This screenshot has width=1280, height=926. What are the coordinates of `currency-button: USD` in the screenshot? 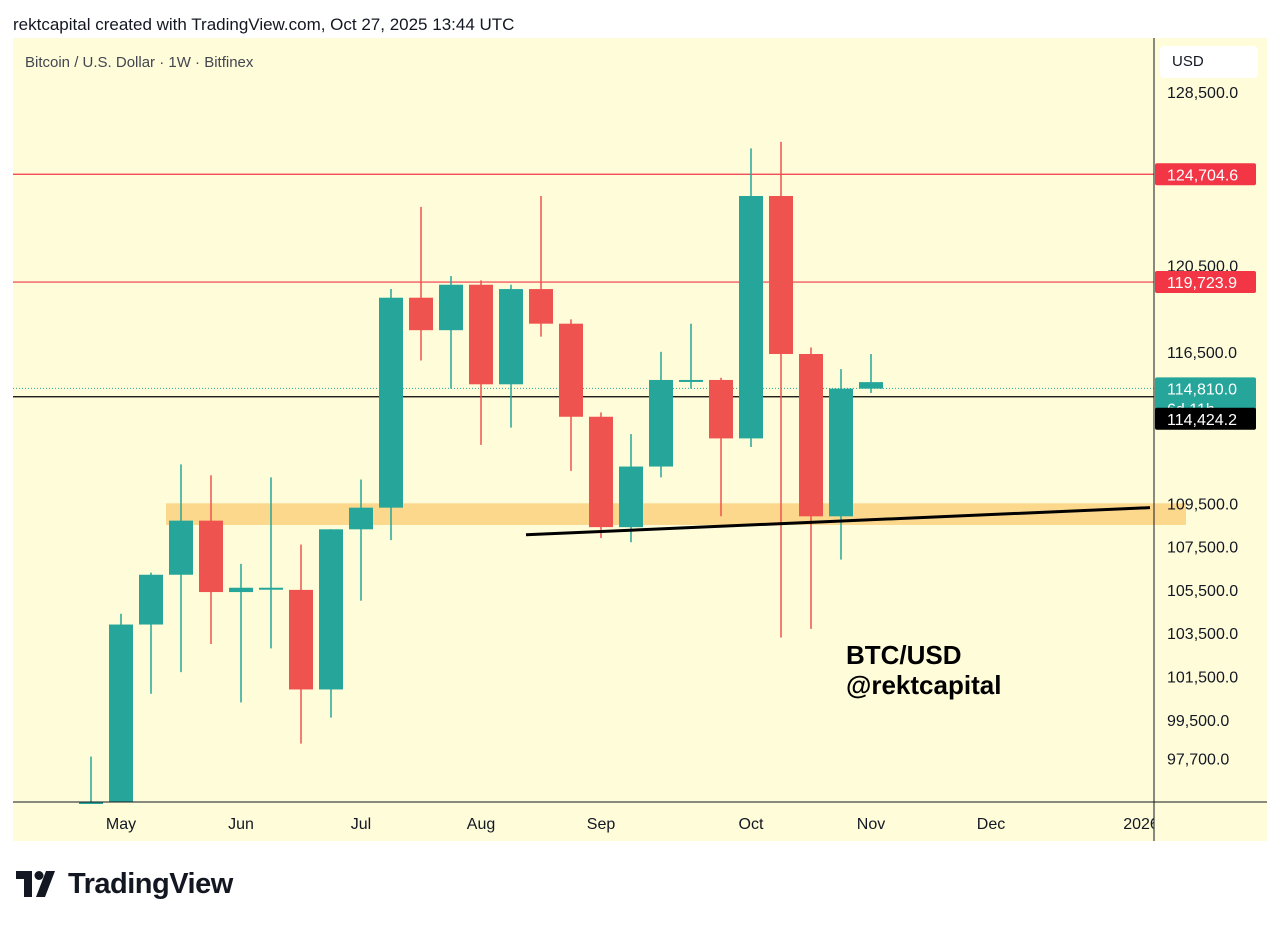 It's located at (1209, 62).